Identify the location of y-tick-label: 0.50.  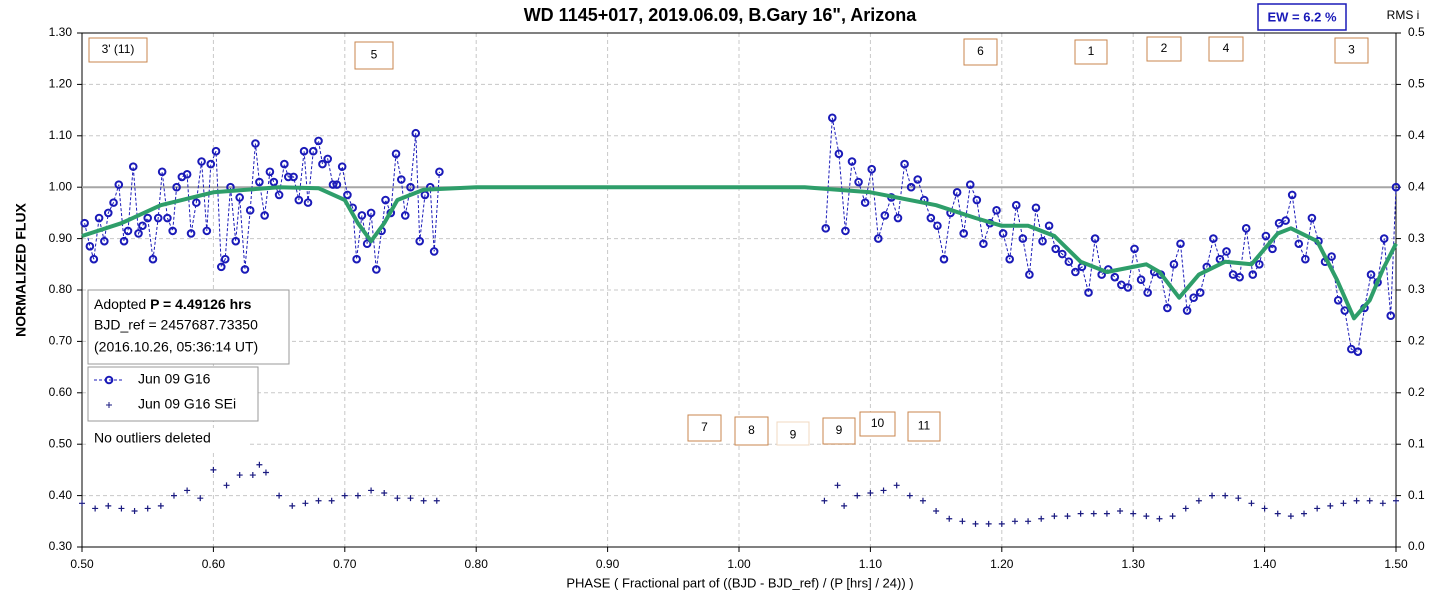
(61, 443).